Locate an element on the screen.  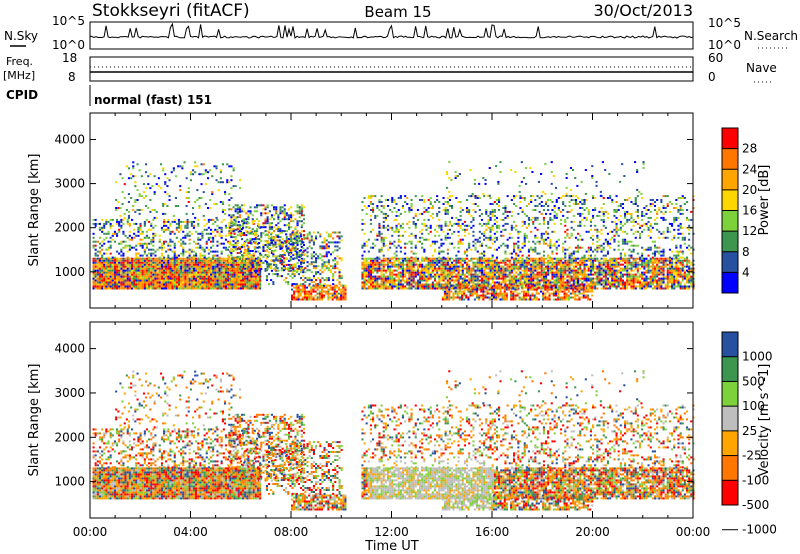
nsky-tick-top: 10^5 is located at coordinates (68, 21).